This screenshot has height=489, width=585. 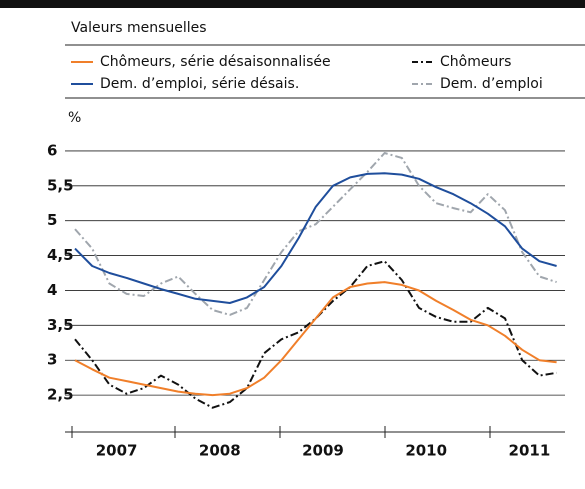 What do you see at coordinates (199, 84) in the screenshot?
I see `legend-label: Dem. d’emploi, série désais.` at bounding box center [199, 84].